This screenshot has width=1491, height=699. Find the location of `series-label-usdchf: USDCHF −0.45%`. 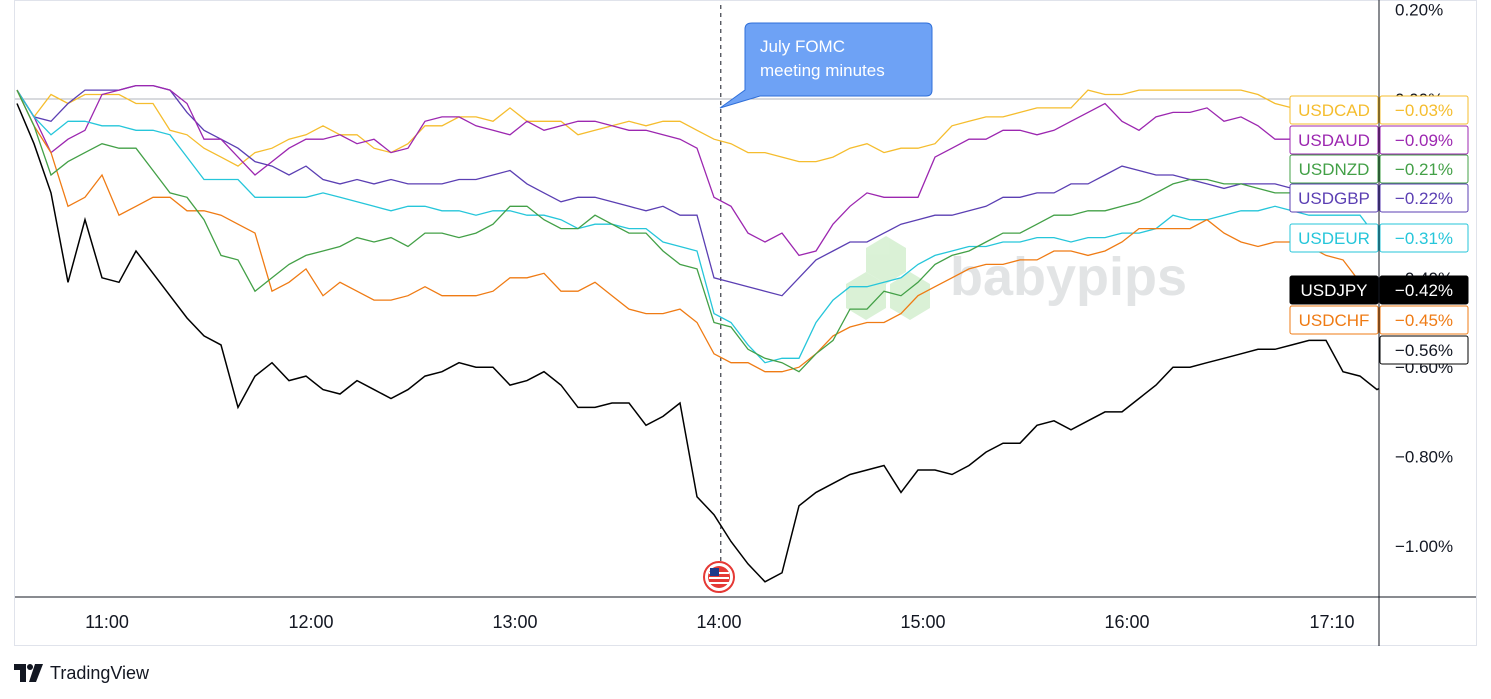

series-label-usdchf: USDCHF −0.45% is located at coordinates (1379, 320).